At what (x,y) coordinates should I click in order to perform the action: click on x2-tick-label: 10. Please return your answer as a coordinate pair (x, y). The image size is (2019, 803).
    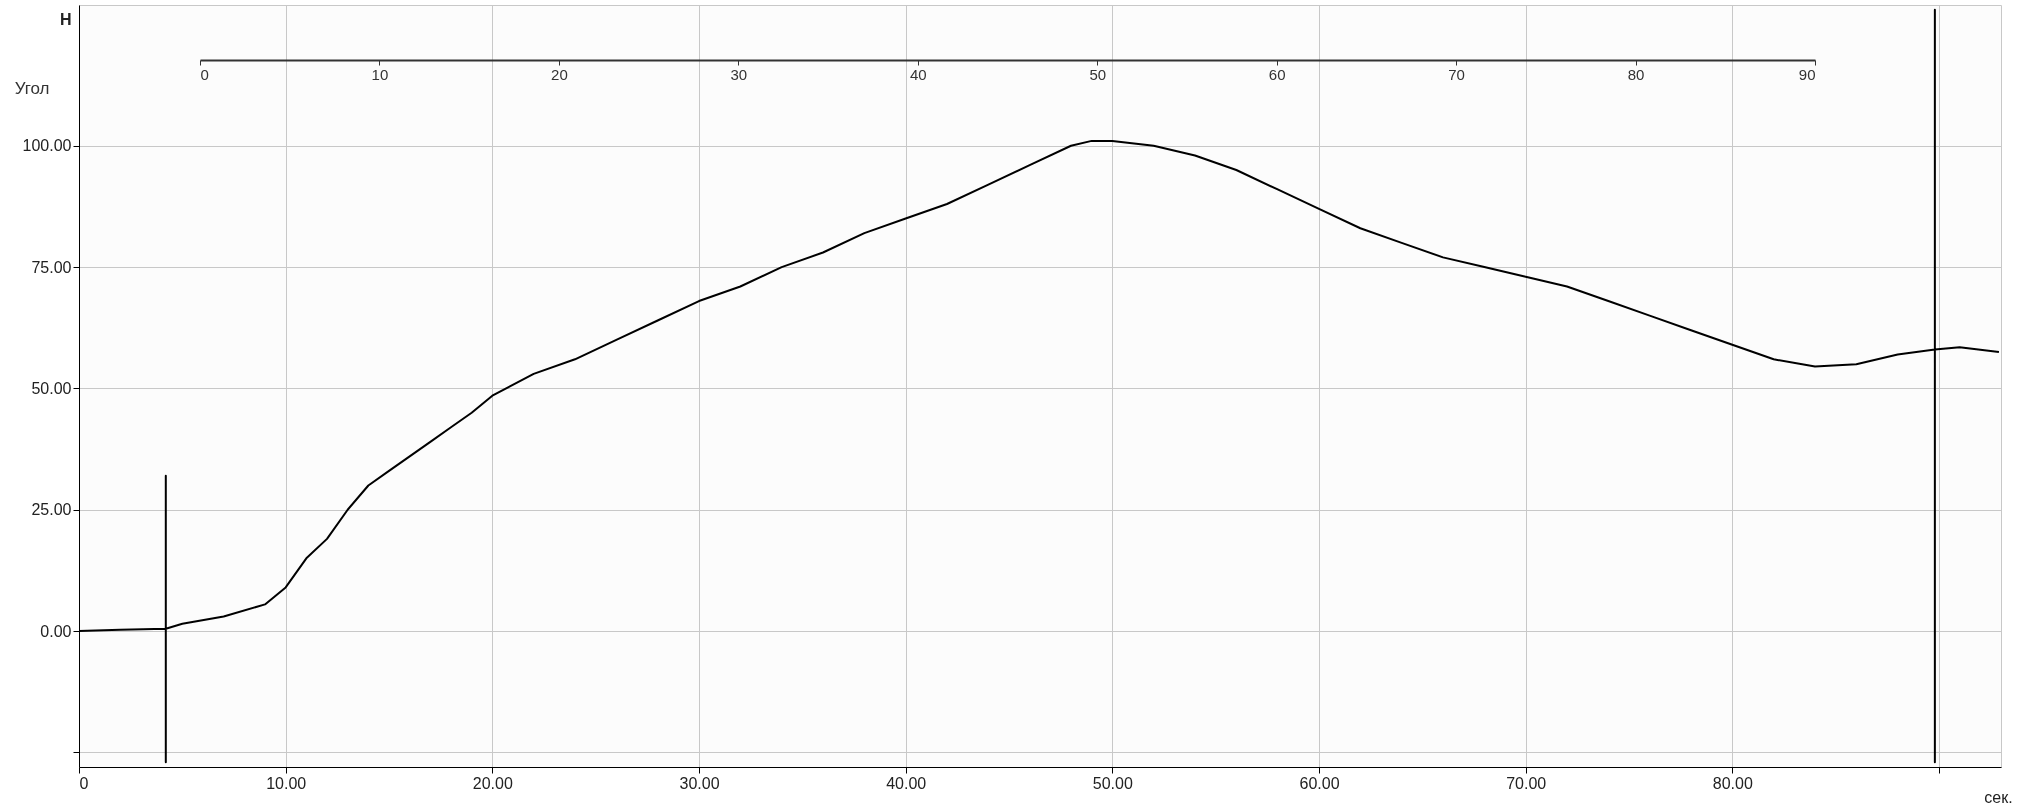
    Looking at the image, I should click on (380, 74).